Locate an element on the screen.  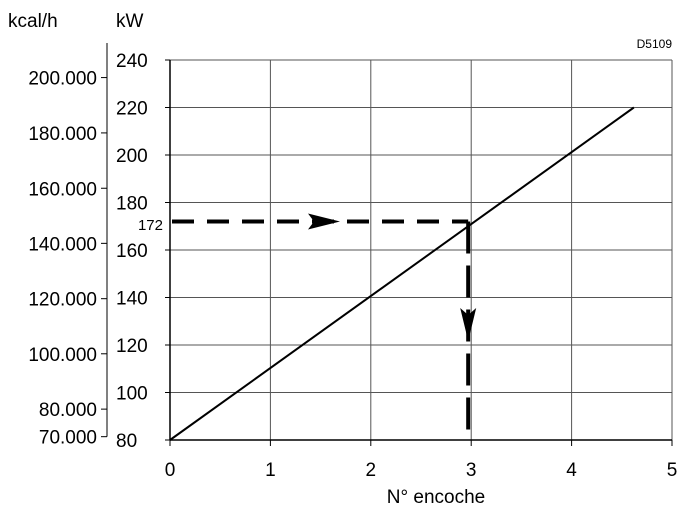
kw-axis-ticks: 80 100 120 140 160 180 200 220 240 is located at coordinates (143, 251).